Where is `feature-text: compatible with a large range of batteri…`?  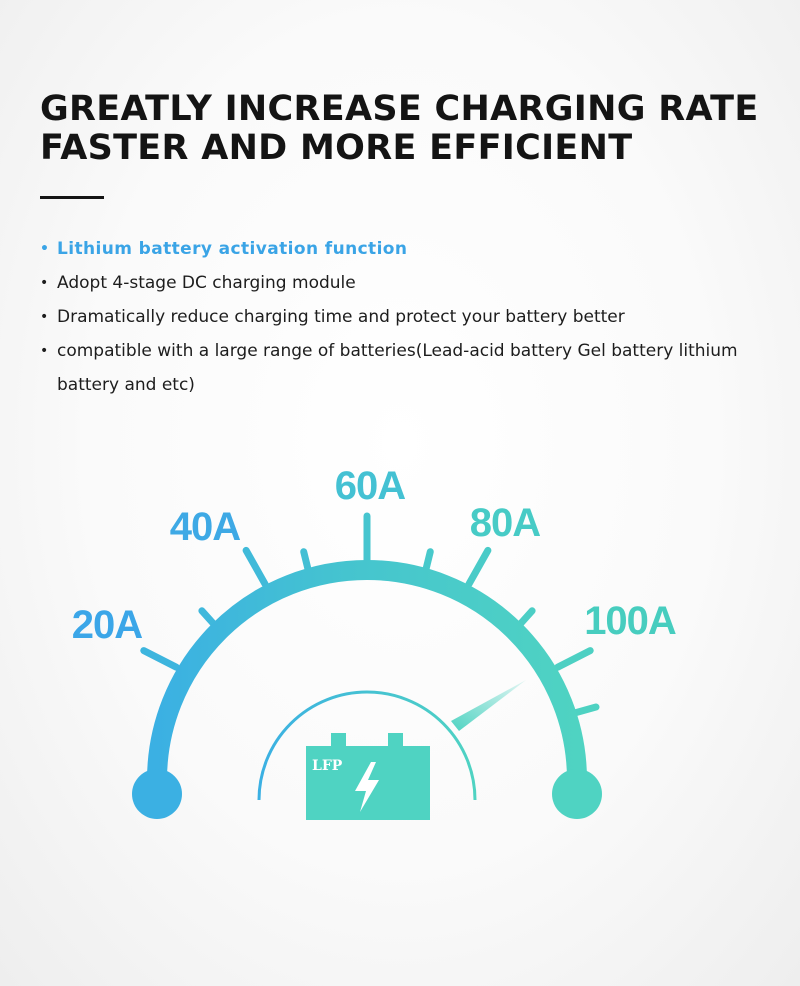 feature-text: compatible with a large range of batteri… is located at coordinates (397, 368).